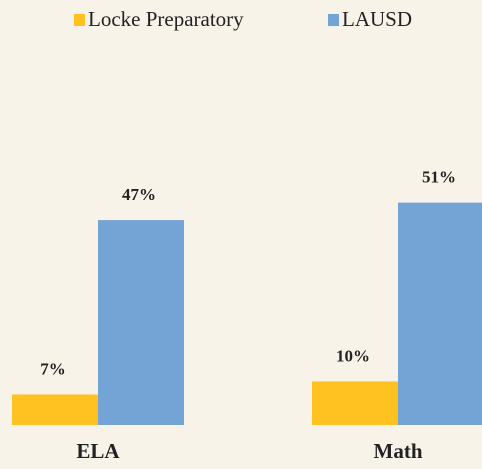 This screenshot has width=482, height=469. Describe the element at coordinates (166, 19) in the screenshot. I see `legend-label: Locke Preparatory` at that location.